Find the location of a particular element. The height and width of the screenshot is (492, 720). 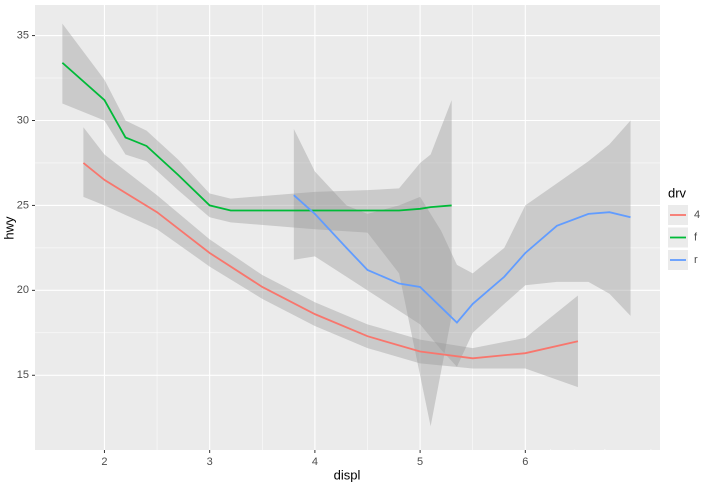

x-tick-label: 6 is located at coordinates (525, 462).